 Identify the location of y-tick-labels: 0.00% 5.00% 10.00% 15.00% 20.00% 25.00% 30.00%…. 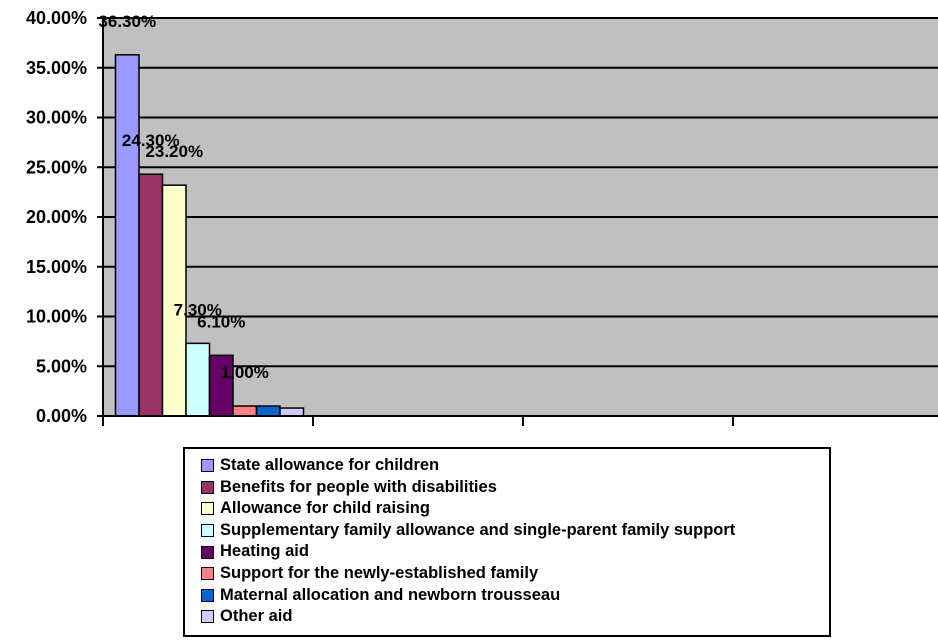
(56, 217).